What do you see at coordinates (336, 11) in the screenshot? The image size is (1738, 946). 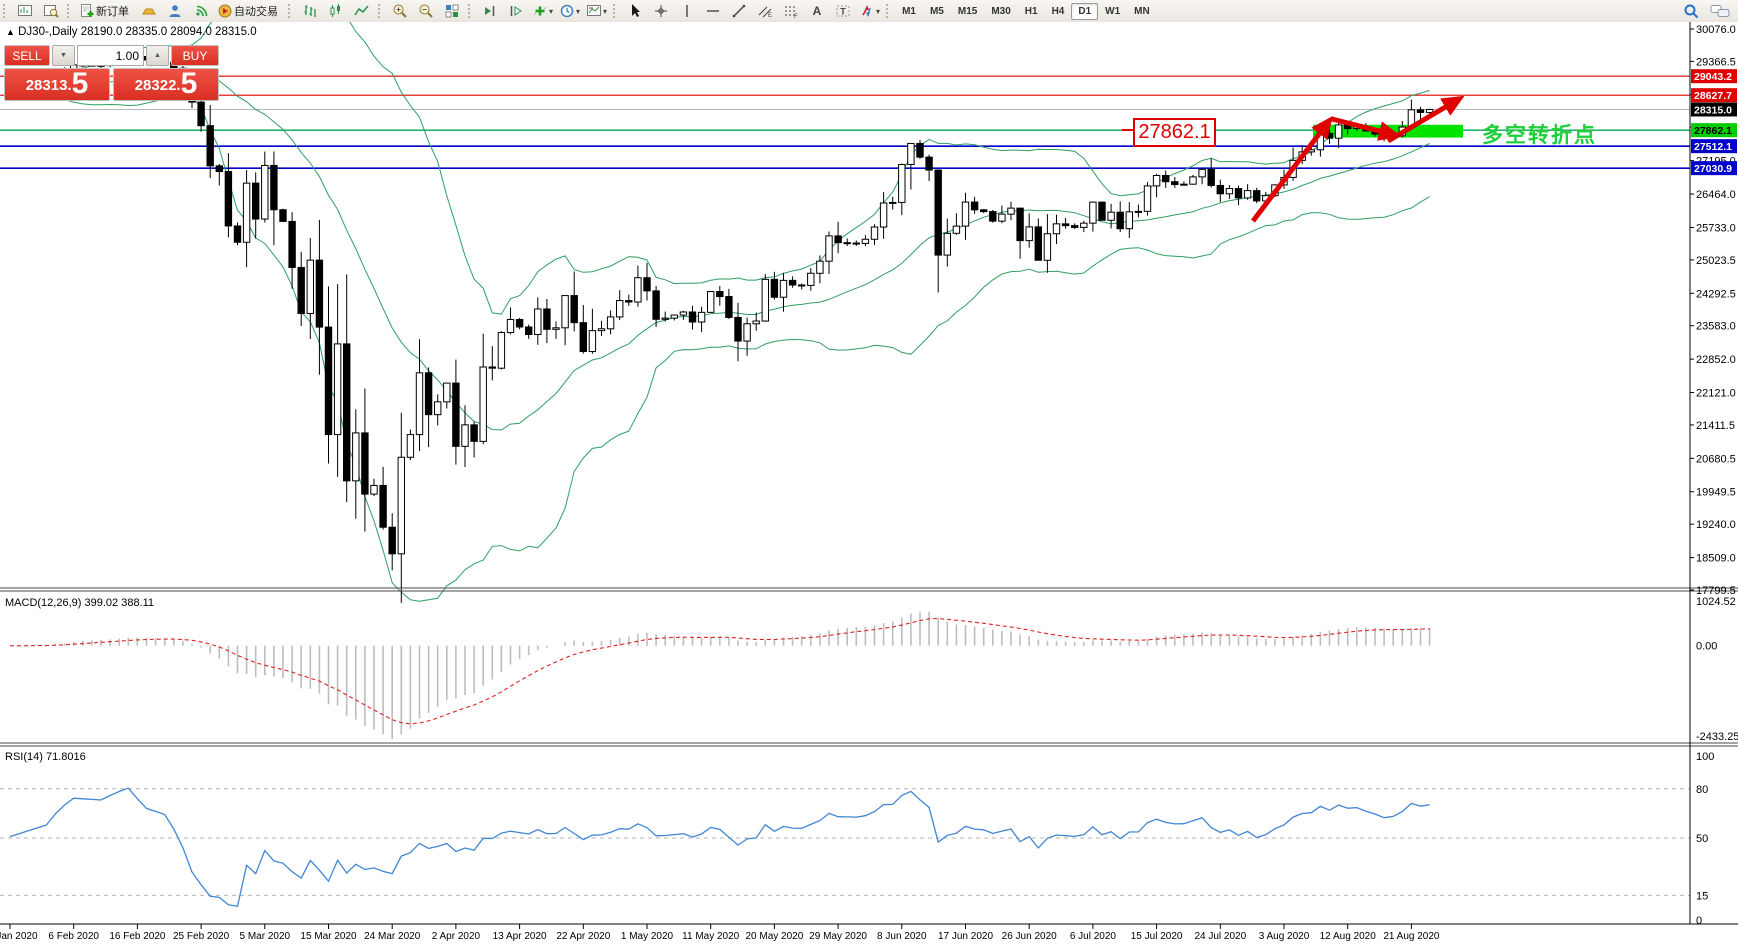 I see `candlestick-chart-button` at bounding box center [336, 11].